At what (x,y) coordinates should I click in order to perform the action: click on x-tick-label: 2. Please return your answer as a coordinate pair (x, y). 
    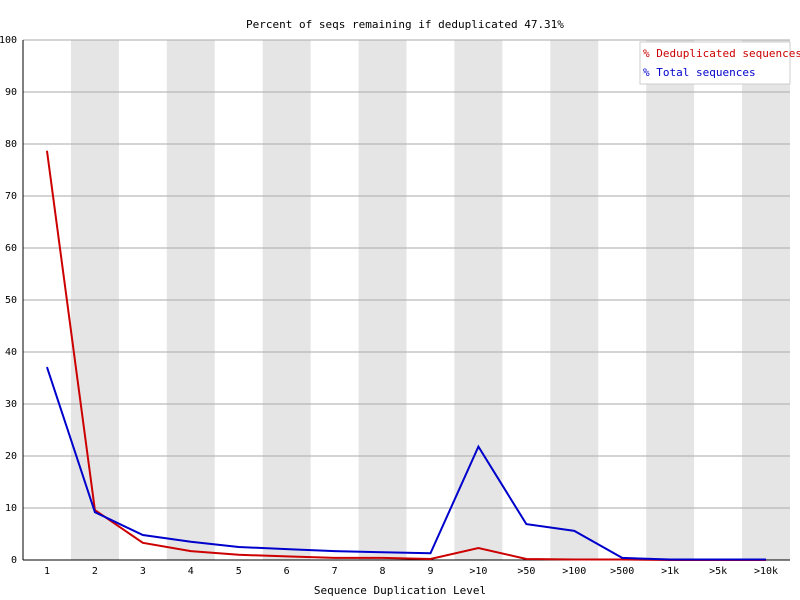
    Looking at the image, I should click on (95, 571).